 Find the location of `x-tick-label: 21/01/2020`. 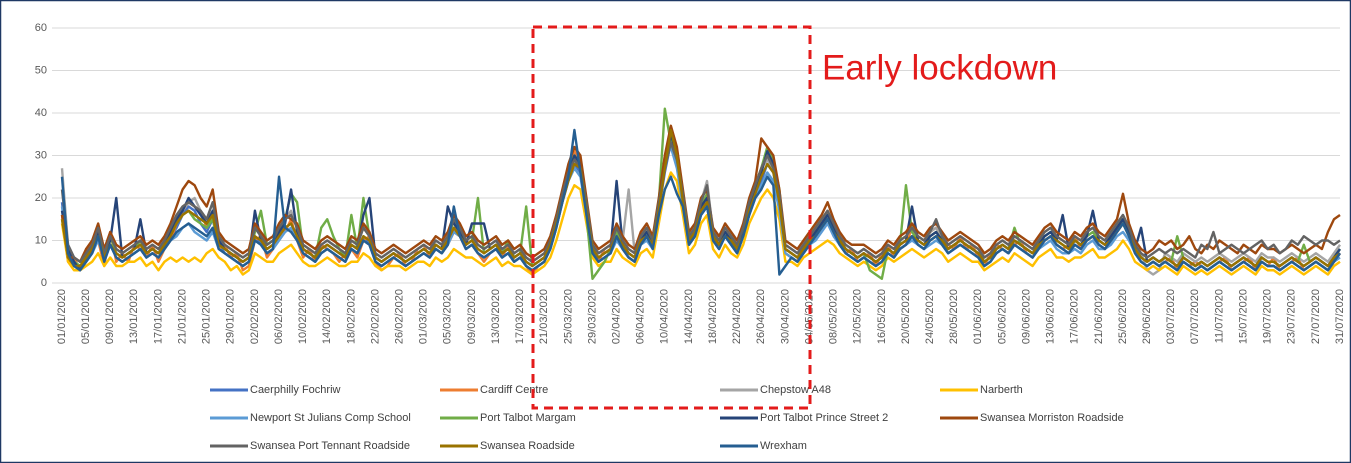

x-tick-label: 21/01/2020 is located at coordinates (182, 316).